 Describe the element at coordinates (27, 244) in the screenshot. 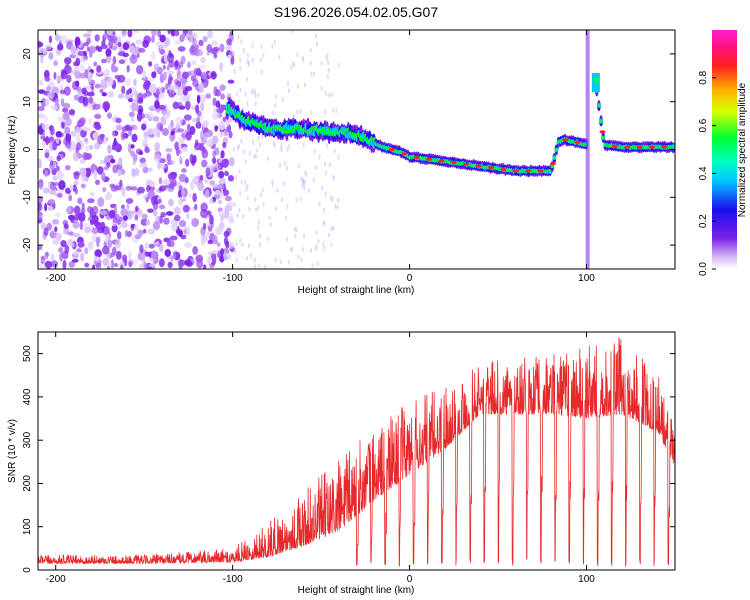

I see `y-tick-label: -20` at that location.